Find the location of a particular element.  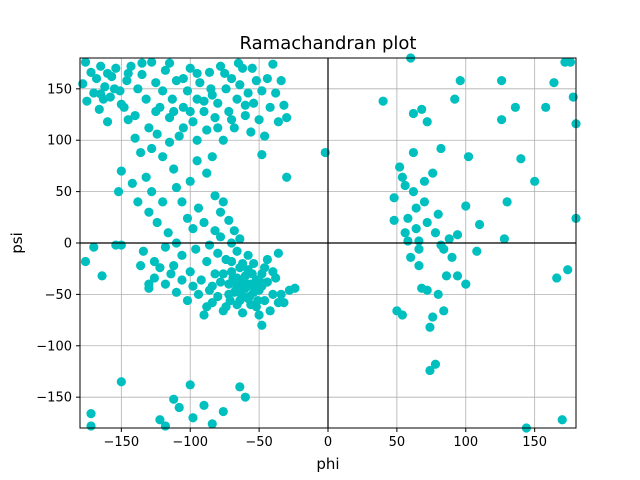

x-tick-label: 50 is located at coordinates (397, 442).